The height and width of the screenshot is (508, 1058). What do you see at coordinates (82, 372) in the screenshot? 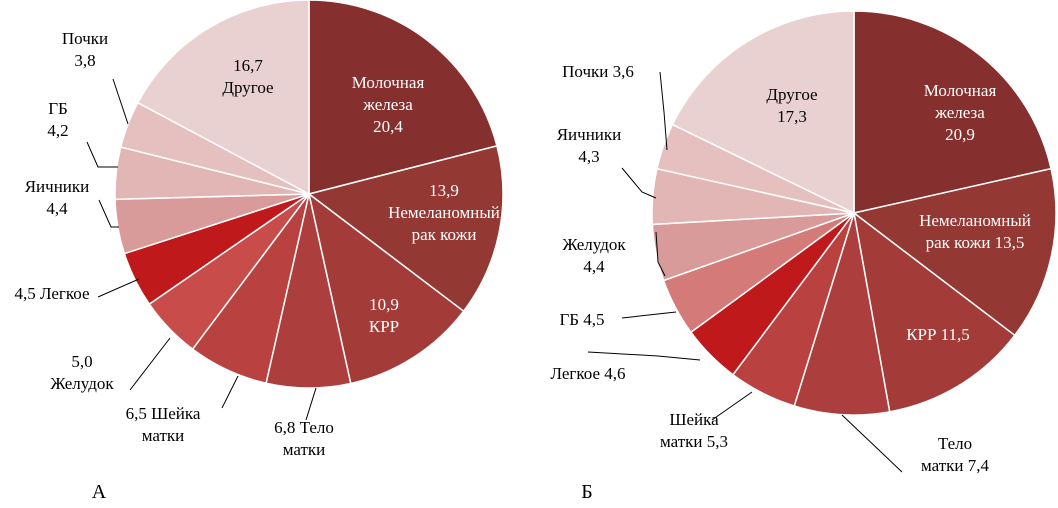
I see `slice-label-a-6: 5,0 Желудок` at bounding box center [82, 372].